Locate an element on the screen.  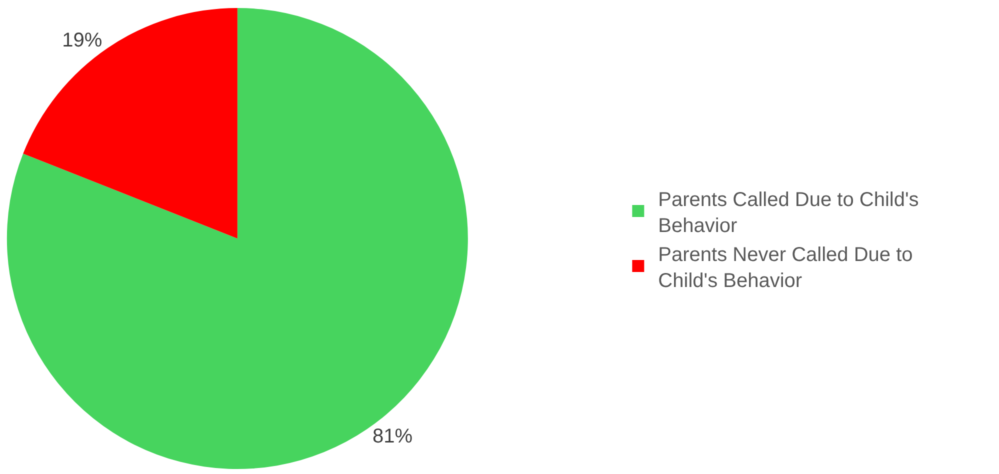
legend-label: Parents Called Due to Child's Behavior is located at coordinates (788, 212).